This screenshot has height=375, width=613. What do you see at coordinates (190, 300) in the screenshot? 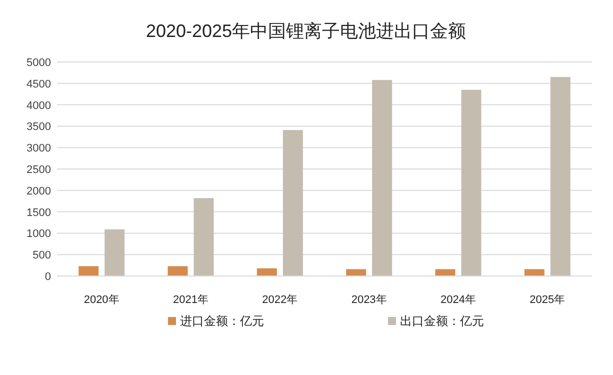
I see `x-tick-label: 2021年` at bounding box center [190, 300].